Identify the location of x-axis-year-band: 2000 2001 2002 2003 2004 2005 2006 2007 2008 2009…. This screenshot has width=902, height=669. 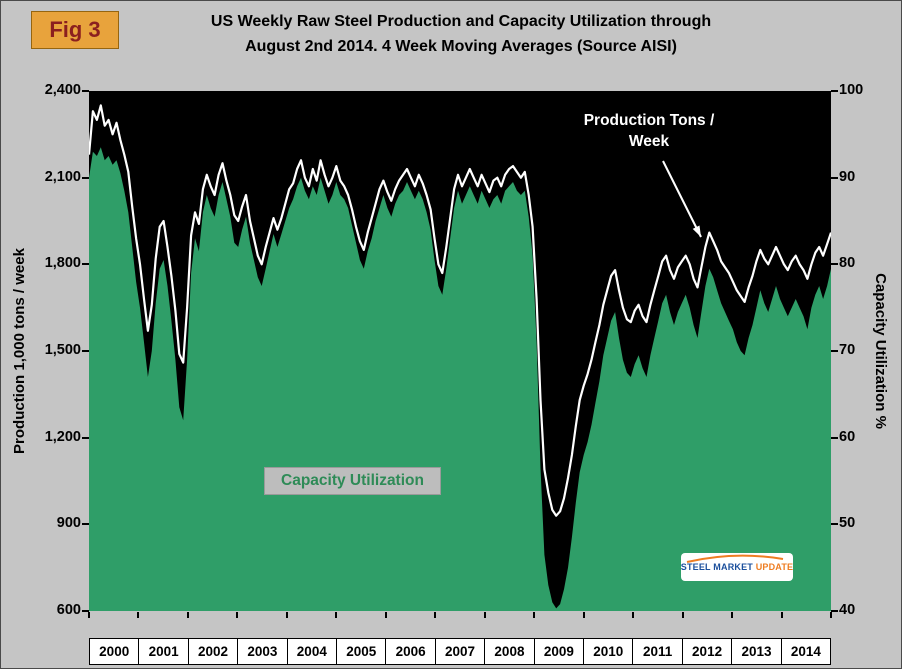
(460, 651).